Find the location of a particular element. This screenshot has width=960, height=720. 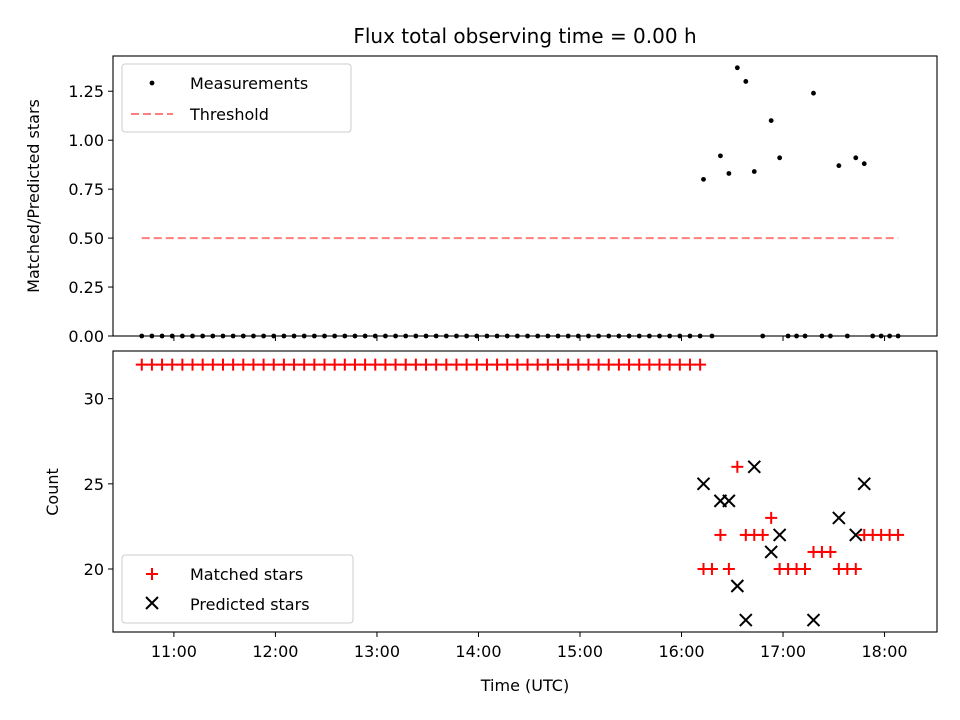

xtick-label: 11:00 is located at coordinates (174, 651).